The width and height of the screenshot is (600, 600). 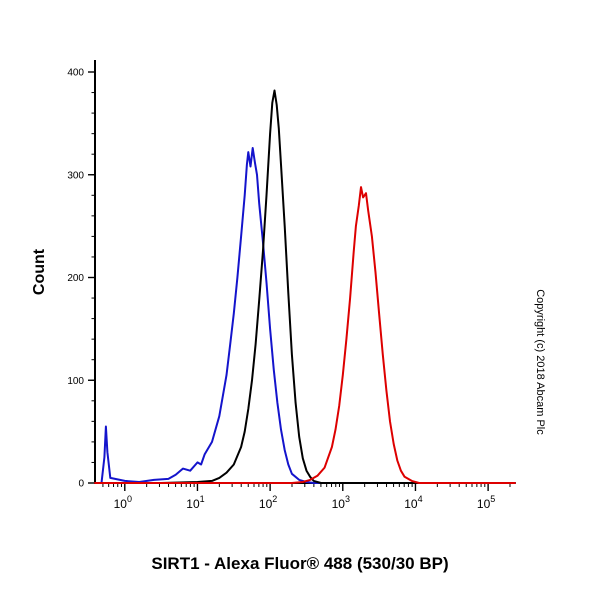 What do you see at coordinates (341, 502) in the screenshot?
I see `x-tick-label: 10³` at bounding box center [341, 502].